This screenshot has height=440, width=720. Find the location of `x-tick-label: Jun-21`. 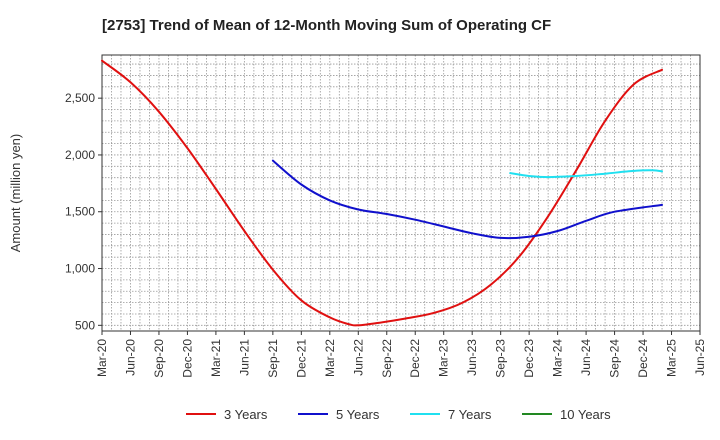

x-tick-label: Jun-21 is located at coordinates (244, 357).